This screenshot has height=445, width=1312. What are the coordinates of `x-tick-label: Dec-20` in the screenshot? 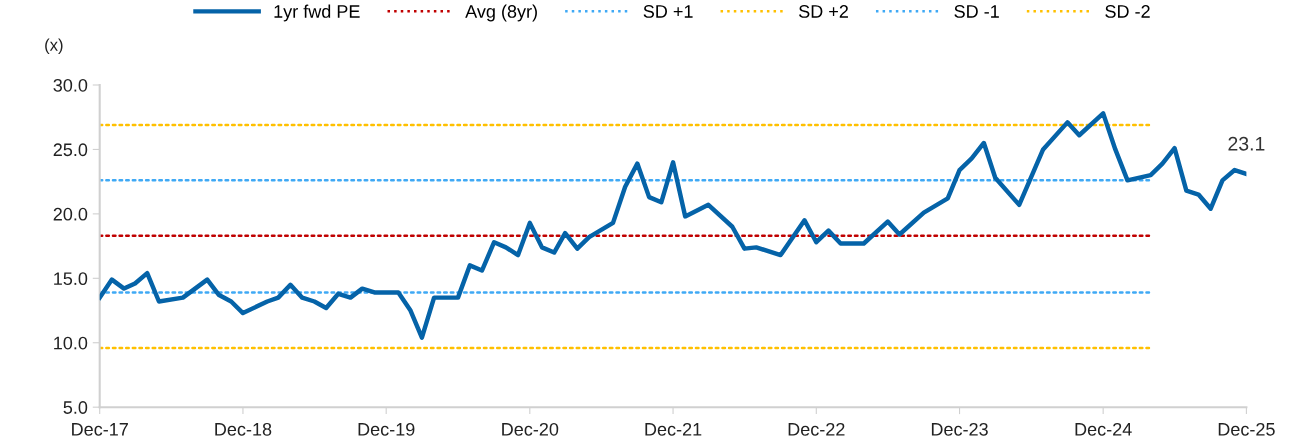 It's located at (530, 429).